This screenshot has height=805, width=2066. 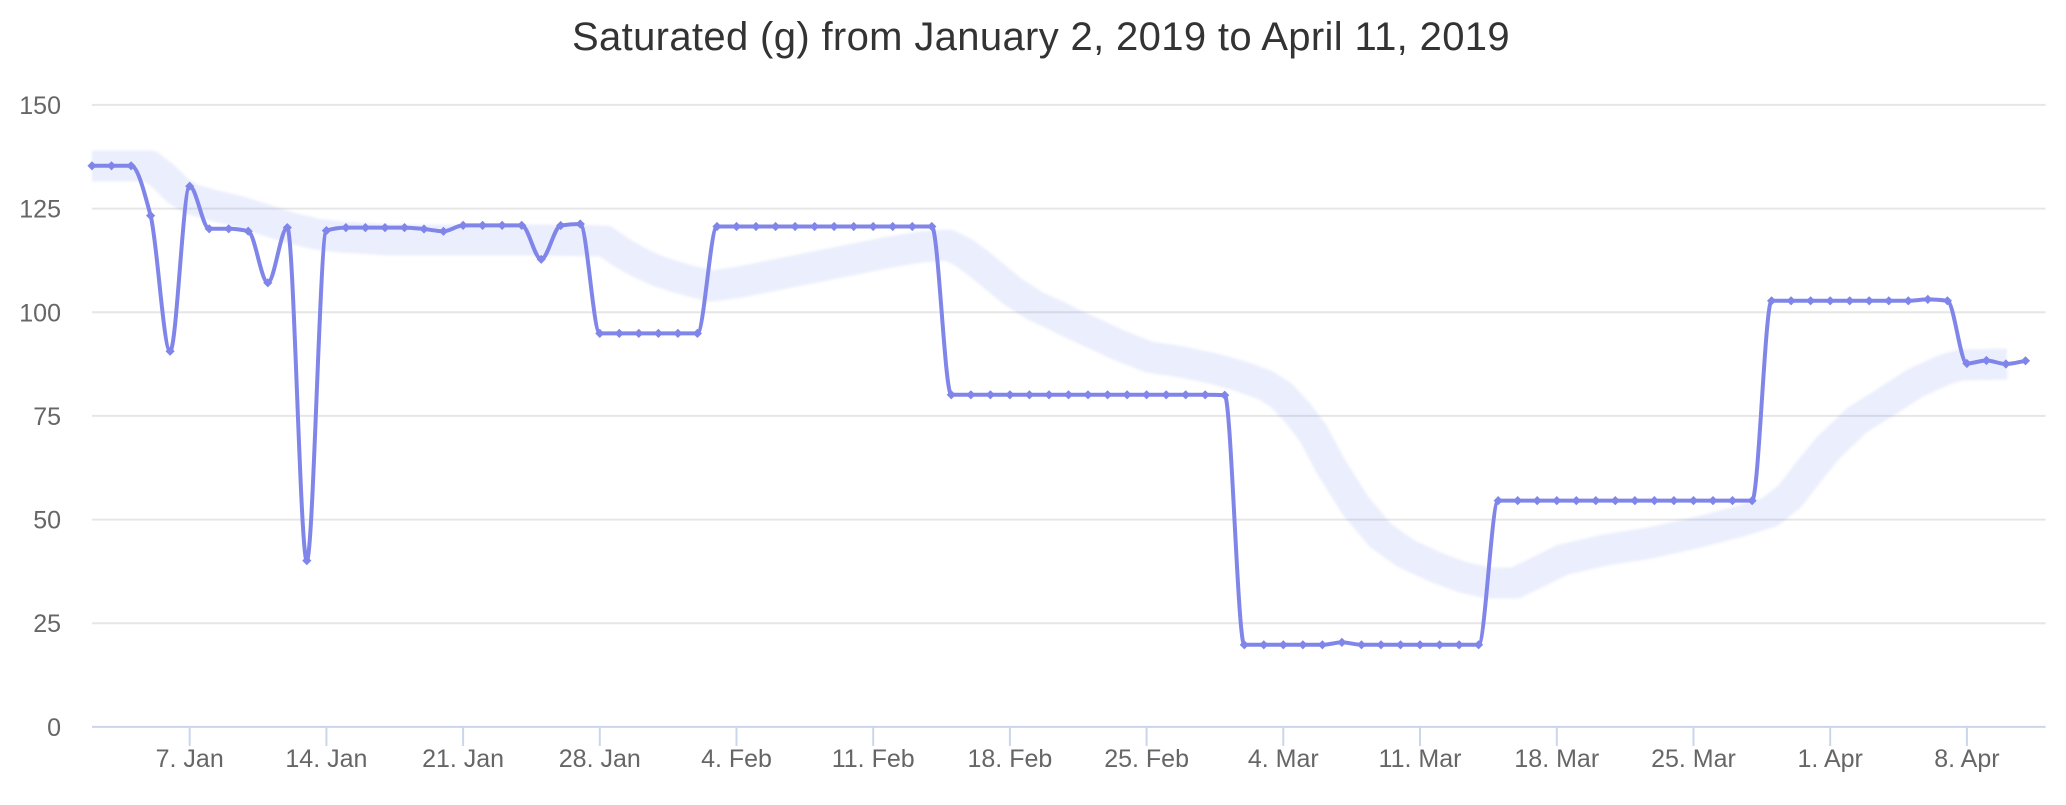 I want to click on svg-text: 25. Mar, so click(x=1693, y=759).